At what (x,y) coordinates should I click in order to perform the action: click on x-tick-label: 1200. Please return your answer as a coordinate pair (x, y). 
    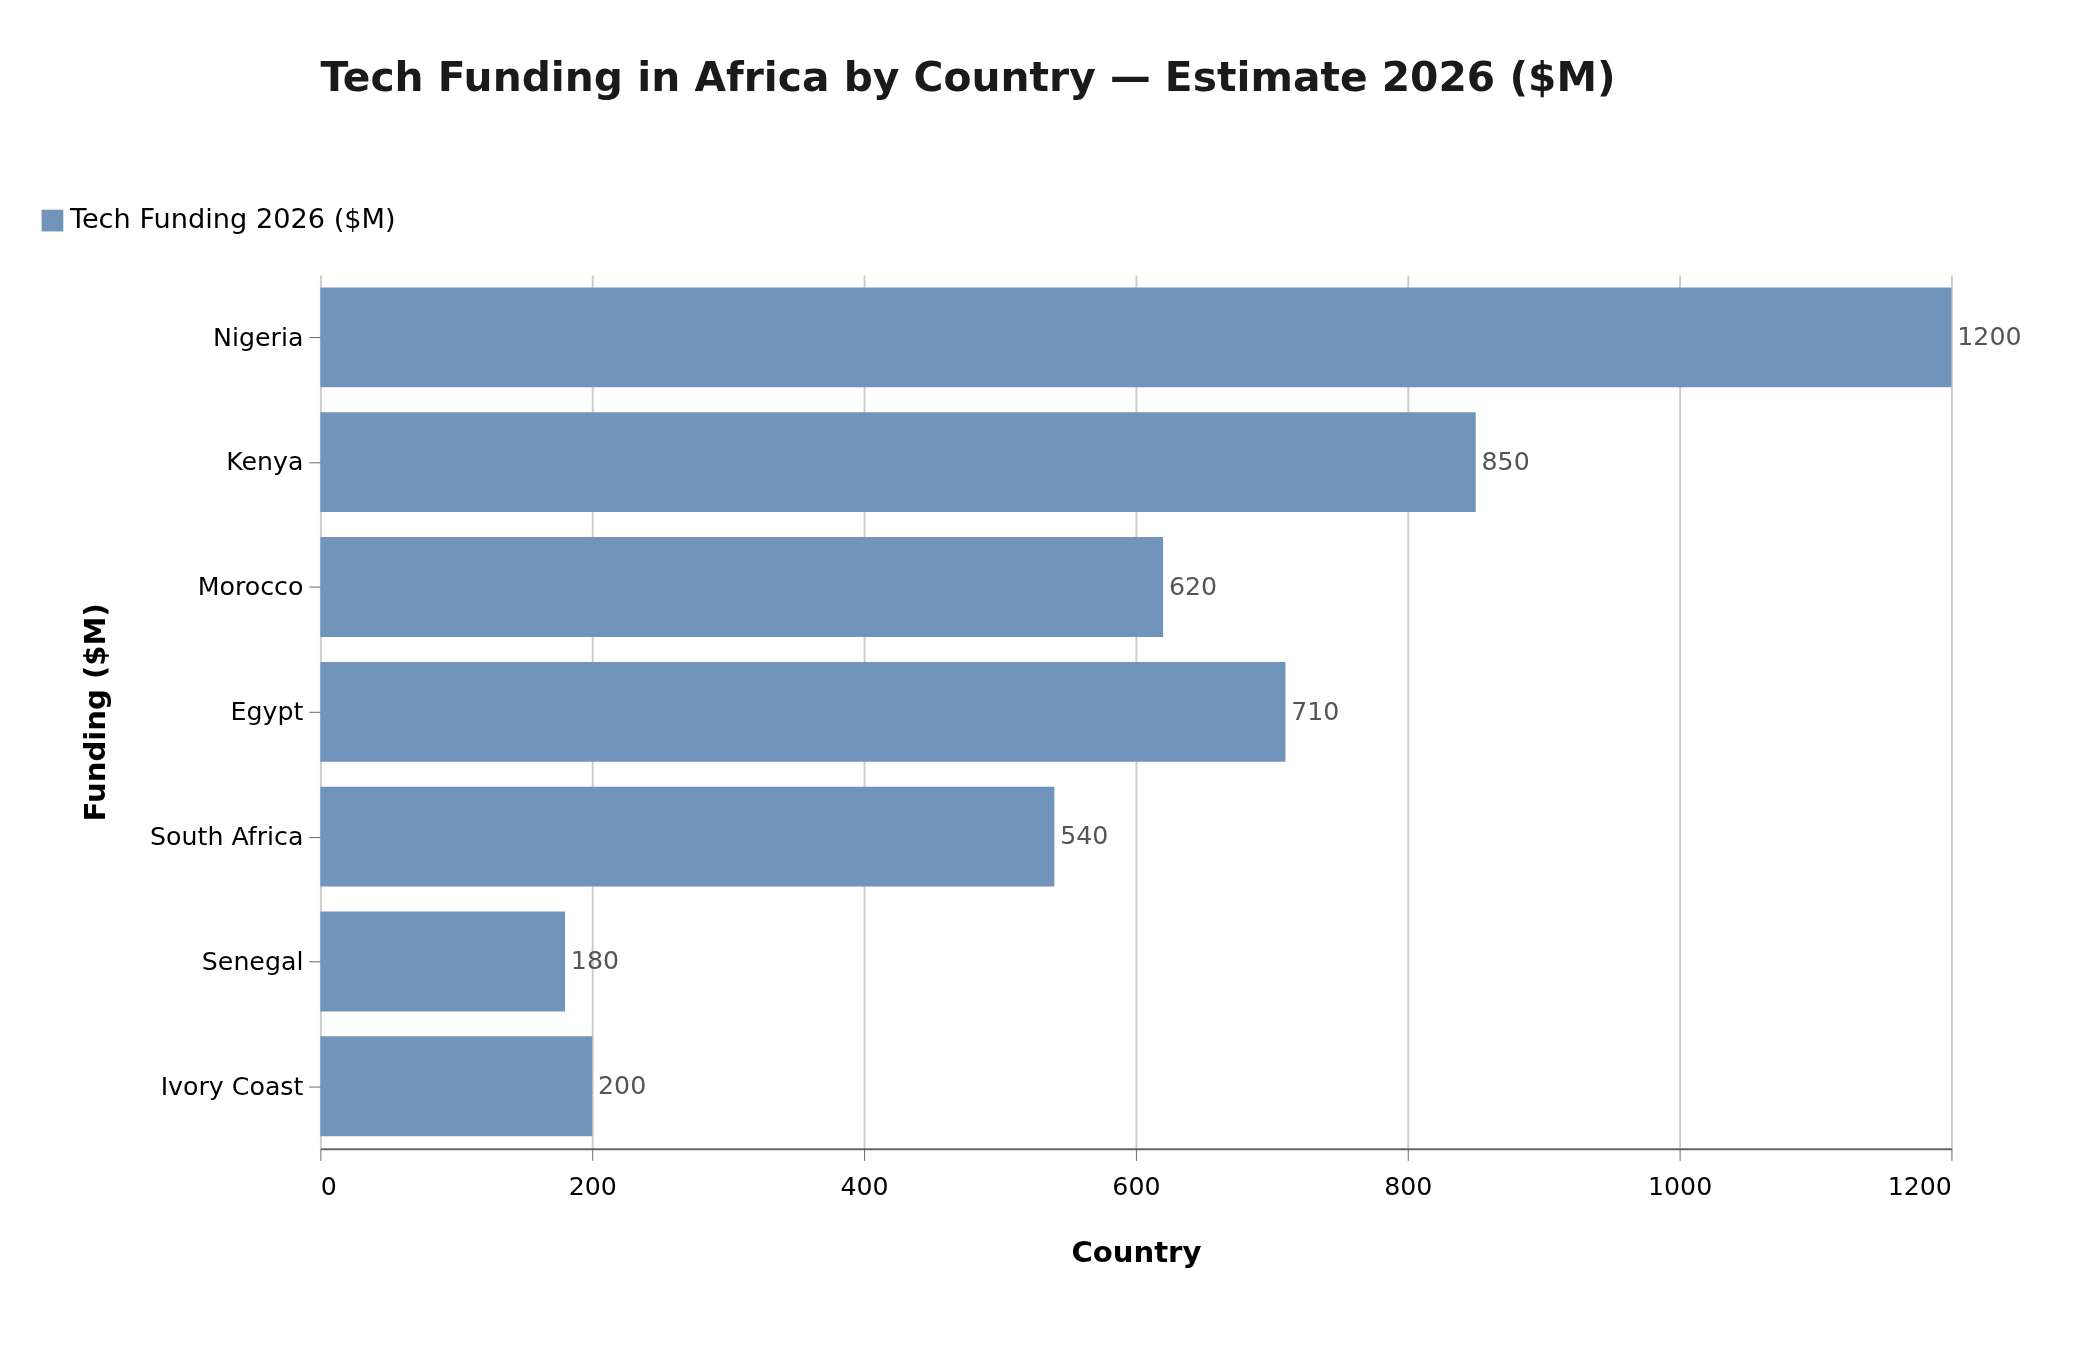
    Looking at the image, I should click on (1919, 1186).